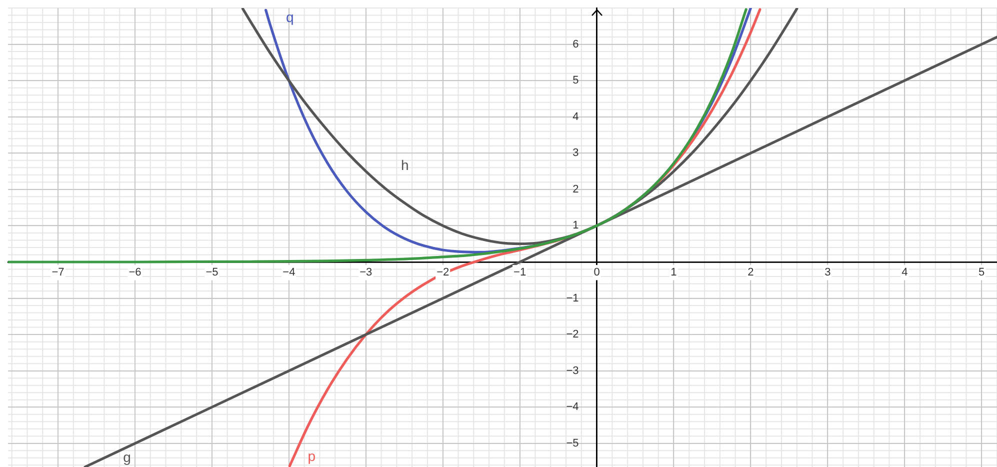 The width and height of the screenshot is (997, 467). What do you see at coordinates (597, 272) in the screenshot?
I see `x-tick-label: 0` at bounding box center [597, 272].